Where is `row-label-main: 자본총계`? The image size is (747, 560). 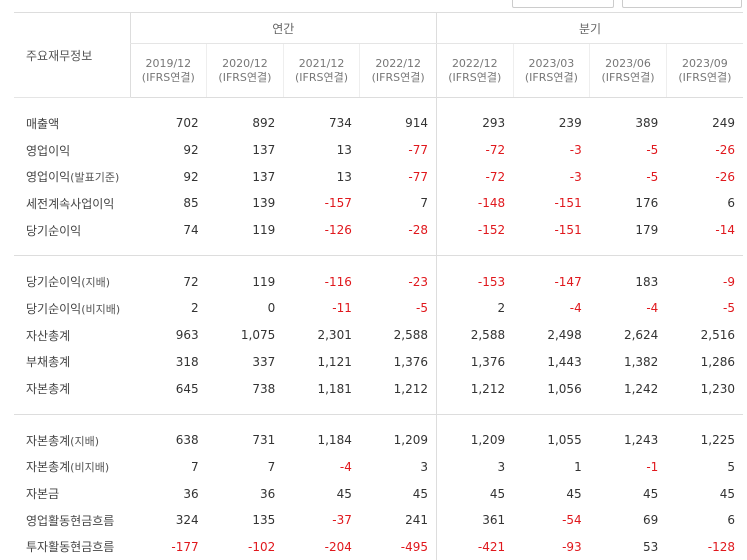
row-label-main: 자본총계 is located at coordinates (48, 389).